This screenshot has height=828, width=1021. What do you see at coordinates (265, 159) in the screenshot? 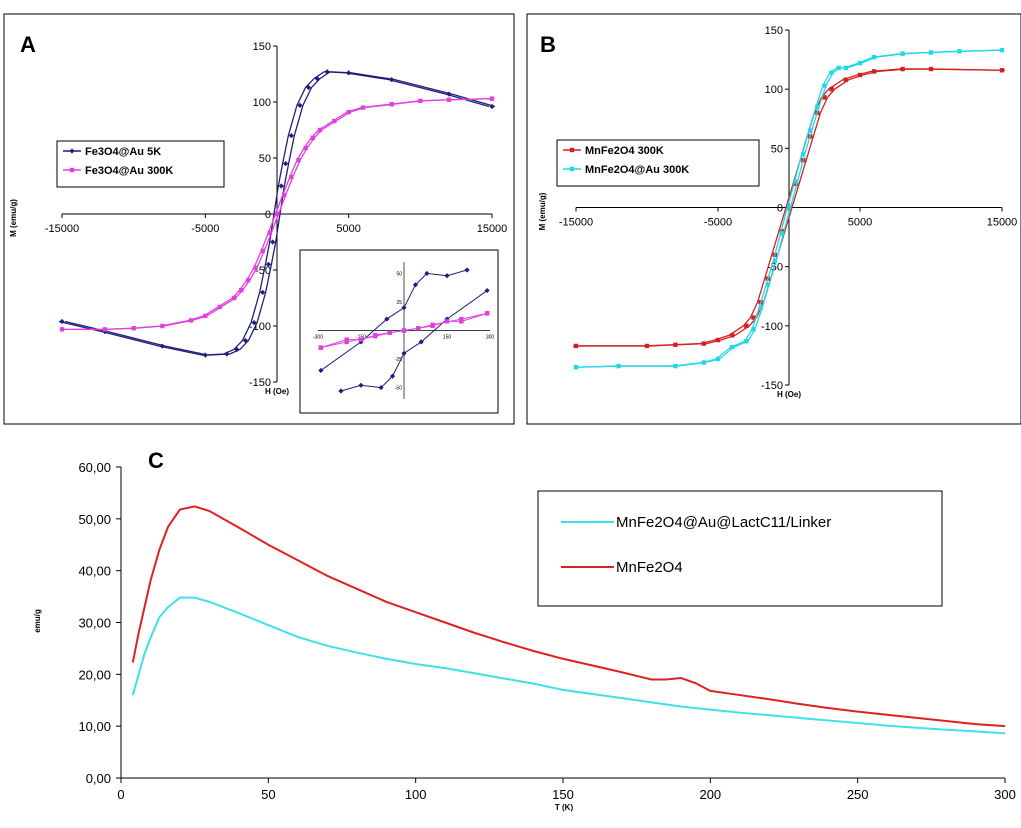
I see `y-tick-label: 50` at bounding box center [265, 159].